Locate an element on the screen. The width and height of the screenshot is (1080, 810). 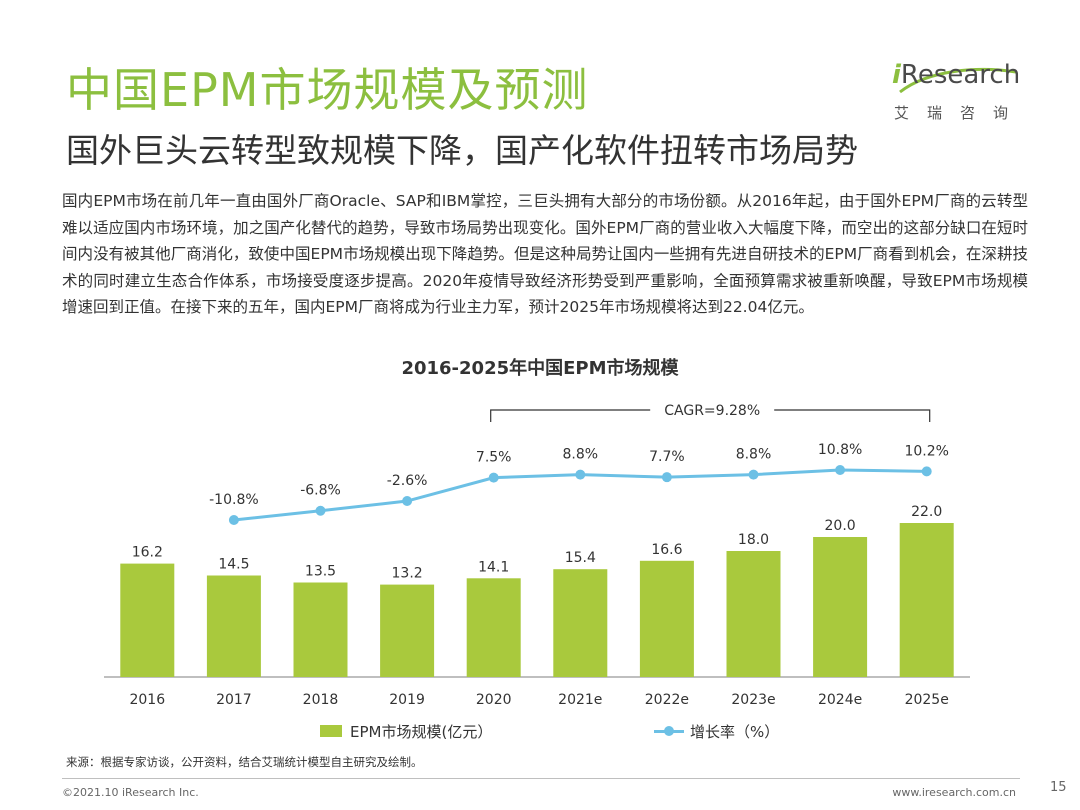
growth-point-2021e is located at coordinates (580, 474).